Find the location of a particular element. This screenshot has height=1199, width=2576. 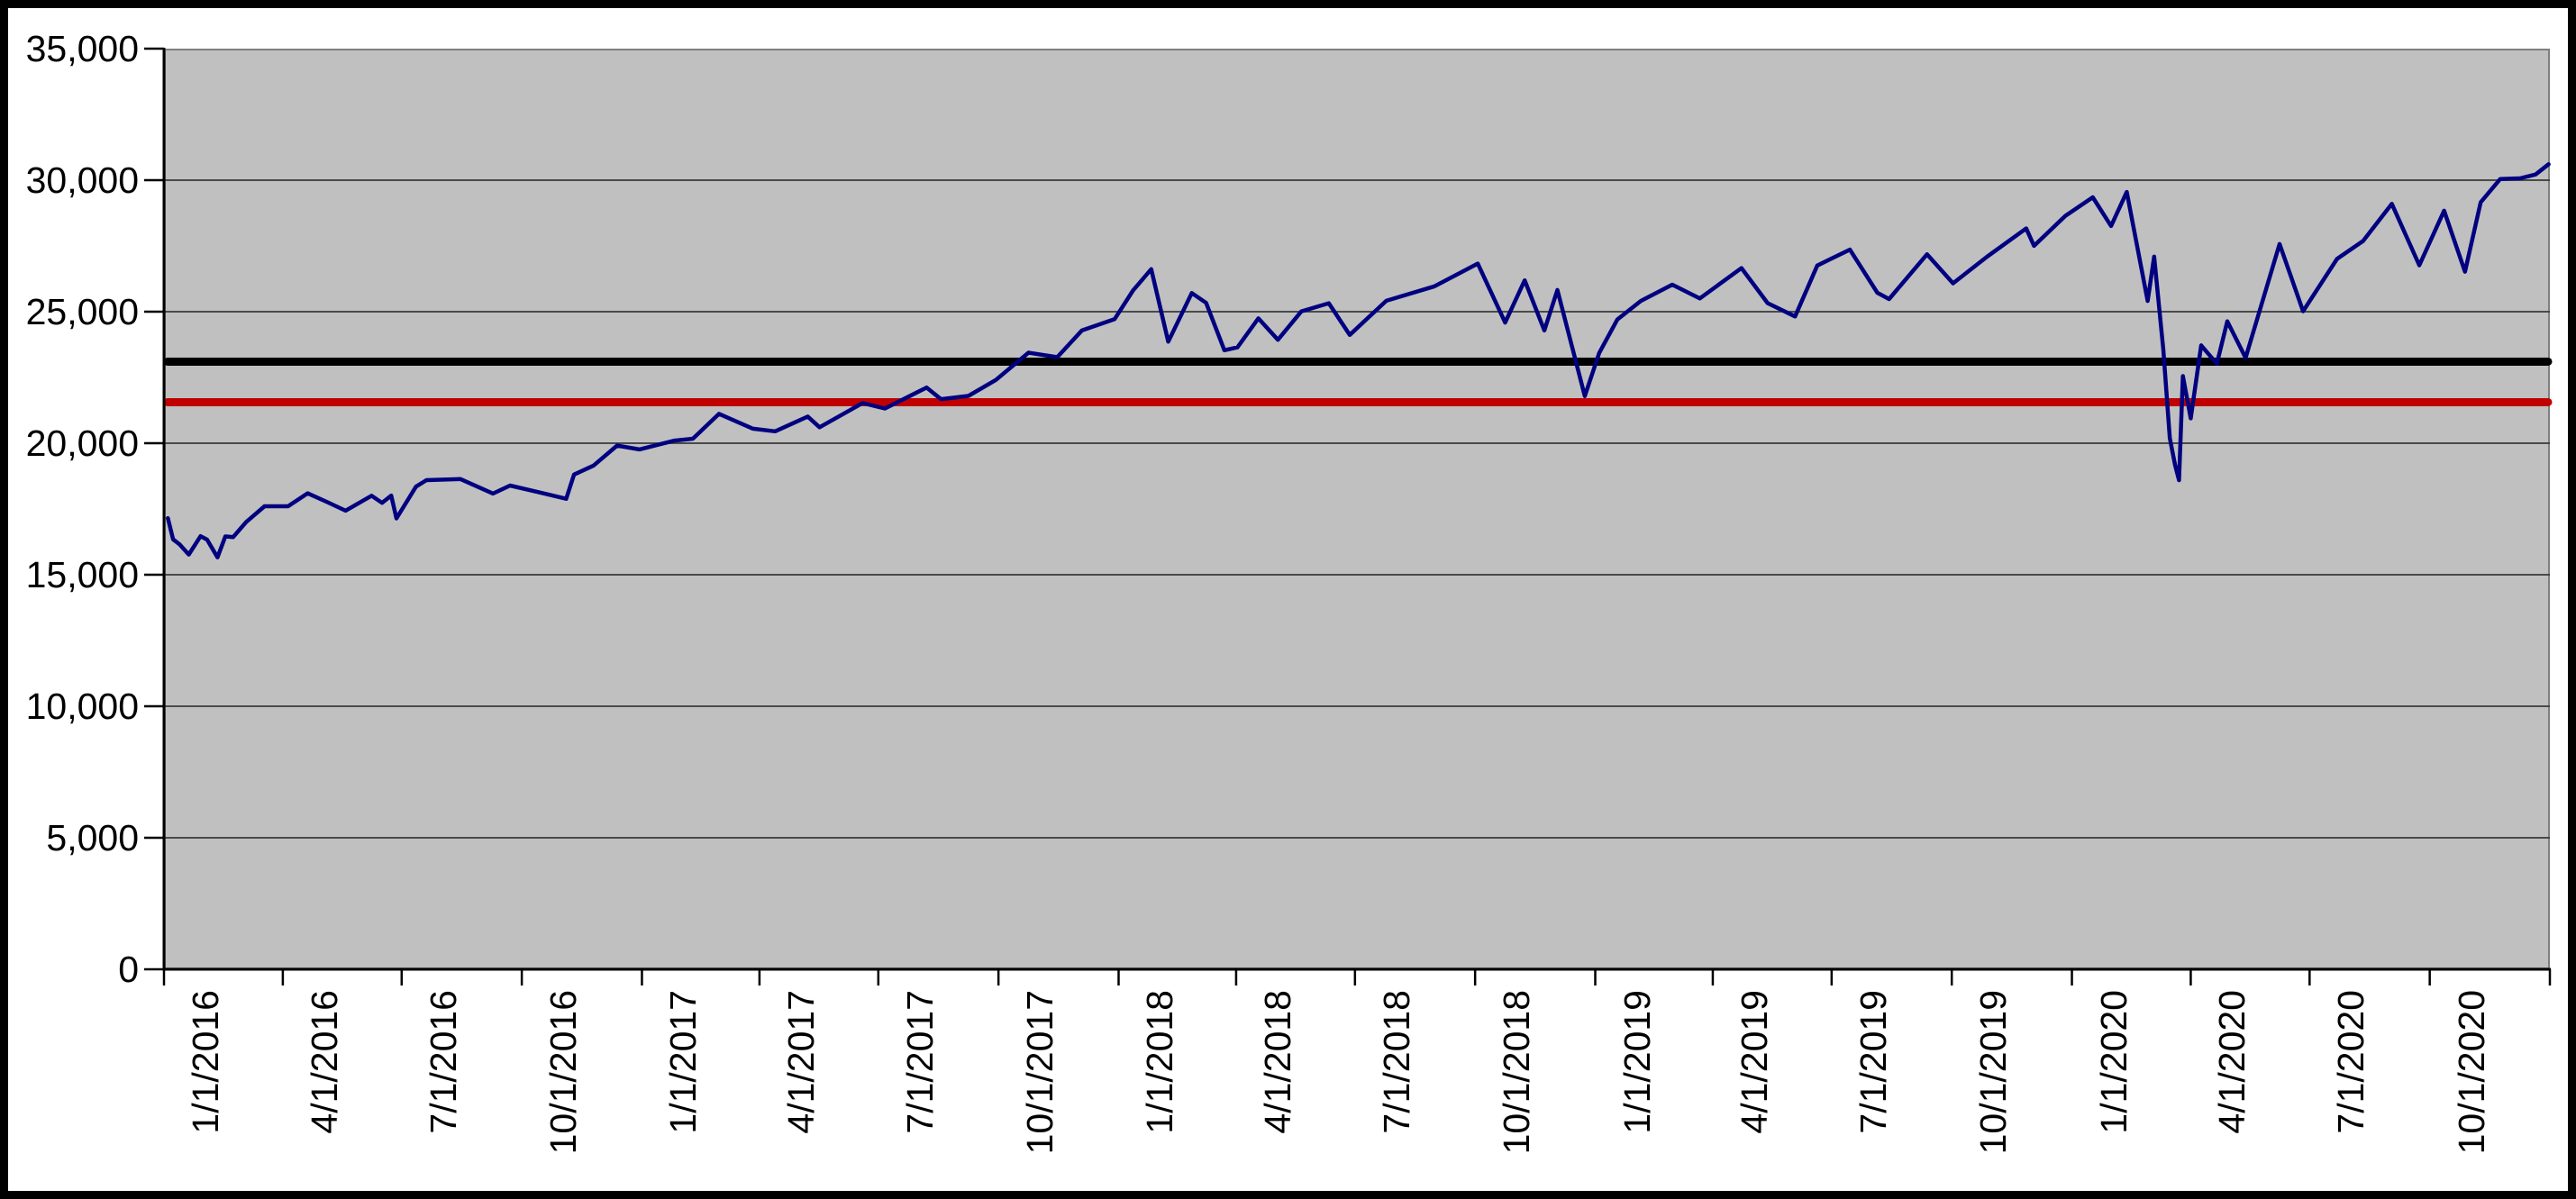

x-tick-label: 7/1/2018 is located at coordinates (1396, 1062).